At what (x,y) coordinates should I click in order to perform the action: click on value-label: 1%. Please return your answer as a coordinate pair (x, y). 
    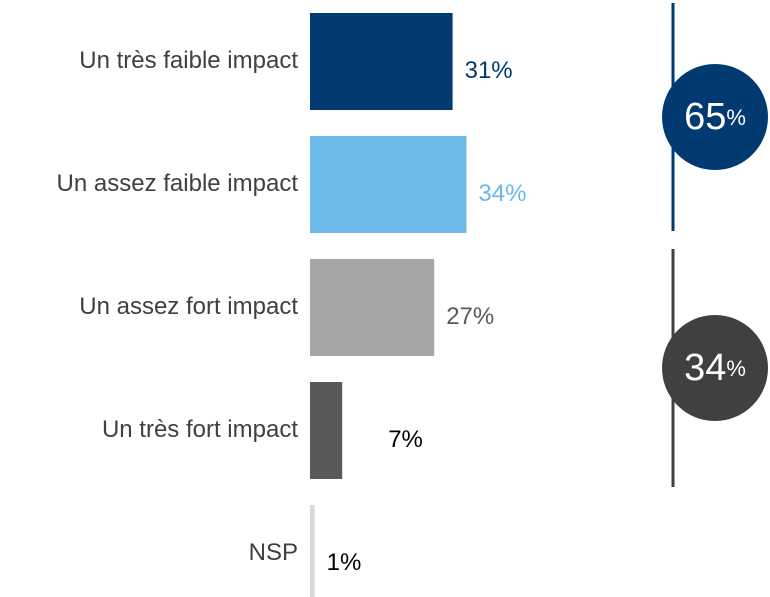
    Looking at the image, I should click on (344, 562).